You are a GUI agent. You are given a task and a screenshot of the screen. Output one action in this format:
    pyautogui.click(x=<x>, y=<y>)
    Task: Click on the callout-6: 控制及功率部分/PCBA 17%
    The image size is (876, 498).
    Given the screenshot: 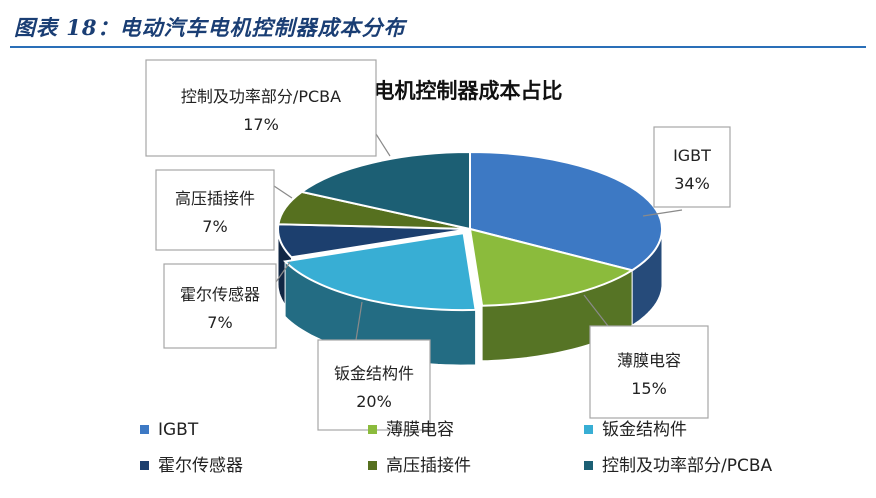 What is the action you would take?
    pyautogui.click(x=268, y=108)
    